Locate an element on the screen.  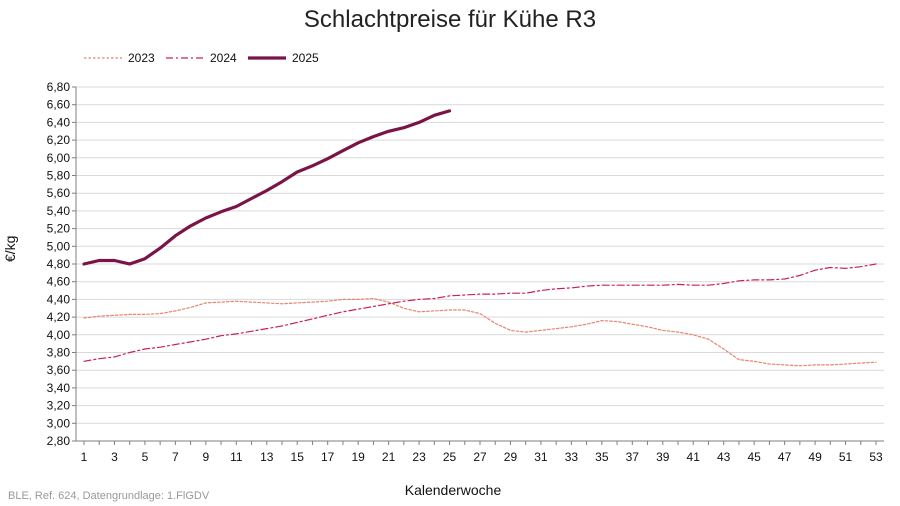
x-tick-label: 37 is located at coordinates (633, 457).